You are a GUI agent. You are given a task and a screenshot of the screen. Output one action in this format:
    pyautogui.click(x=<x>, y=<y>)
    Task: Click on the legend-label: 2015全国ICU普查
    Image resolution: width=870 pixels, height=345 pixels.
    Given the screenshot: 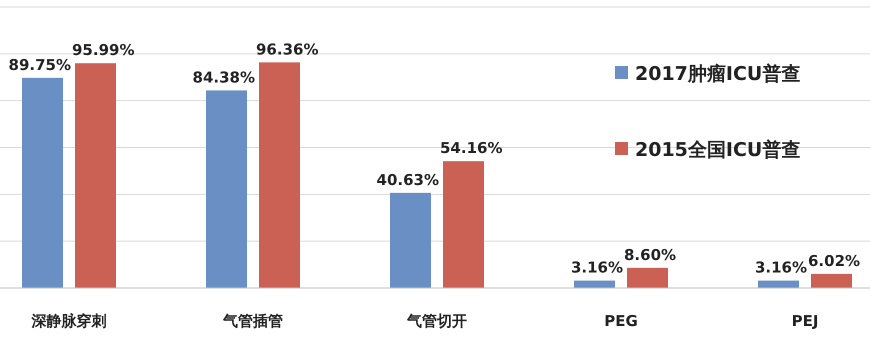 What is the action you would take?
    pyautogui.click(x=717, y=150)
    